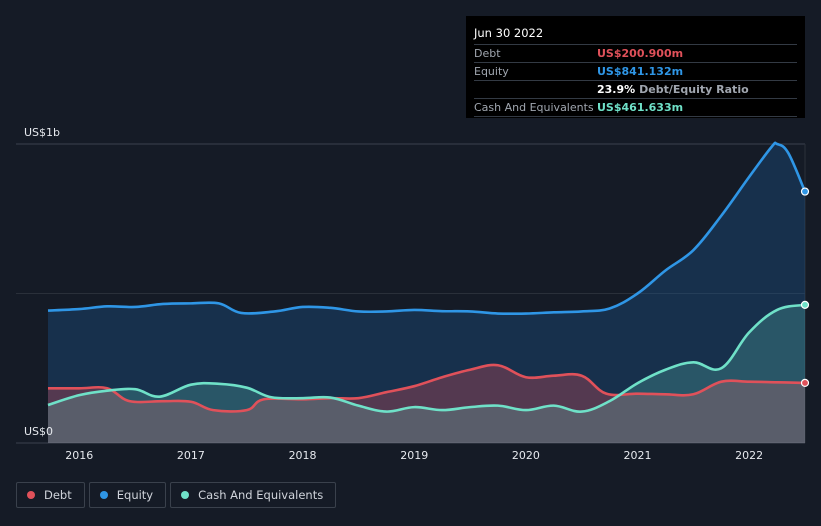 This screenshot has height=526, width=821. I want to click on endpoint-debt, so click(805, 383).